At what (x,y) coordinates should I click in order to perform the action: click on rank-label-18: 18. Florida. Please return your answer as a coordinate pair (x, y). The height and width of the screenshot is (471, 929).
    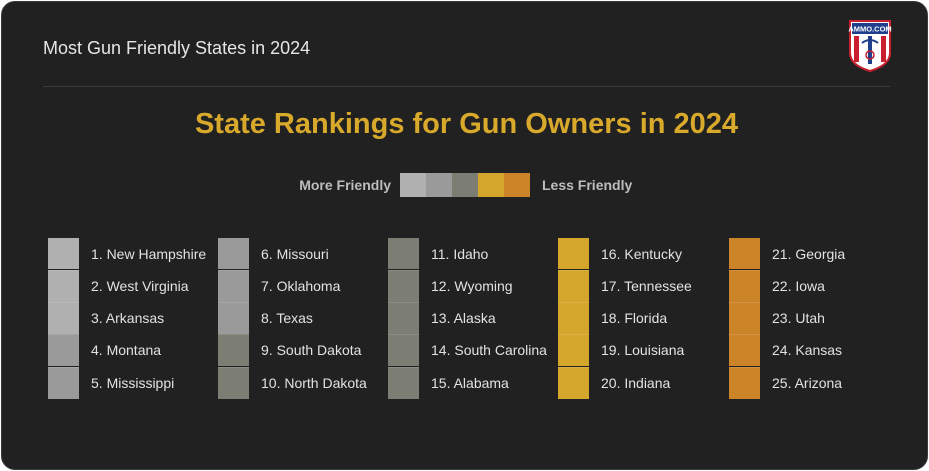
    Looking at the image, I should click on (634, 318).